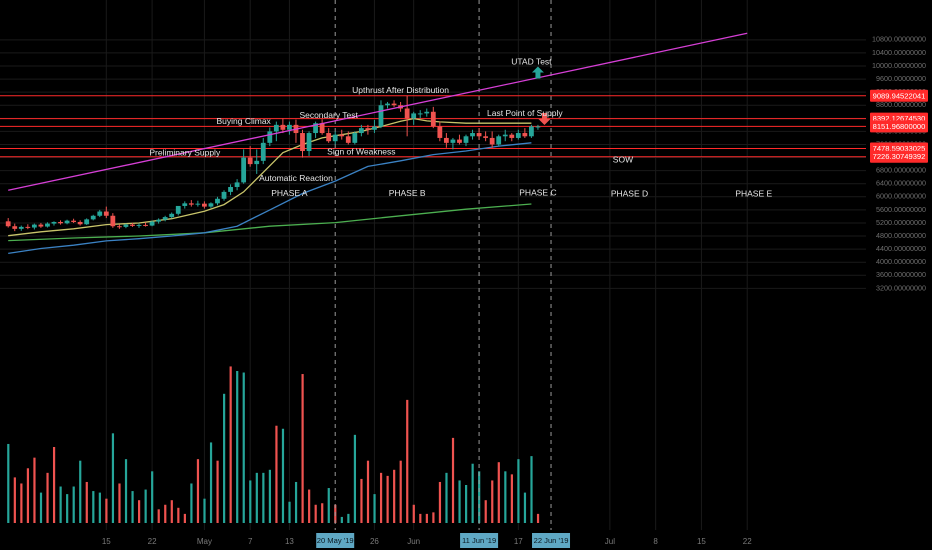 The width and height of the screenshot is (932, 550). What do you see at coordinates (250, 541) in the screenshot?
I see `x-tick-label: 7` at bounding box center [250, 541].